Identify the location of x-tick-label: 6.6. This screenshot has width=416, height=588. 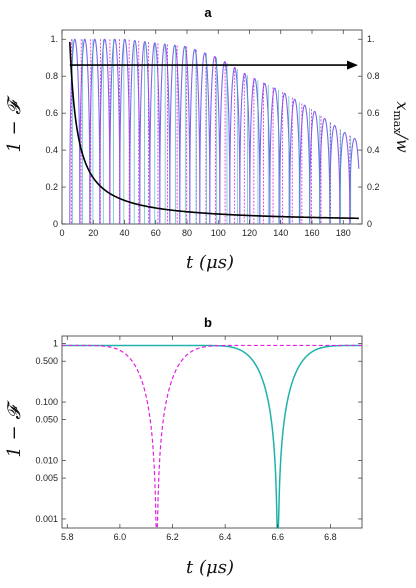
(278, 537).